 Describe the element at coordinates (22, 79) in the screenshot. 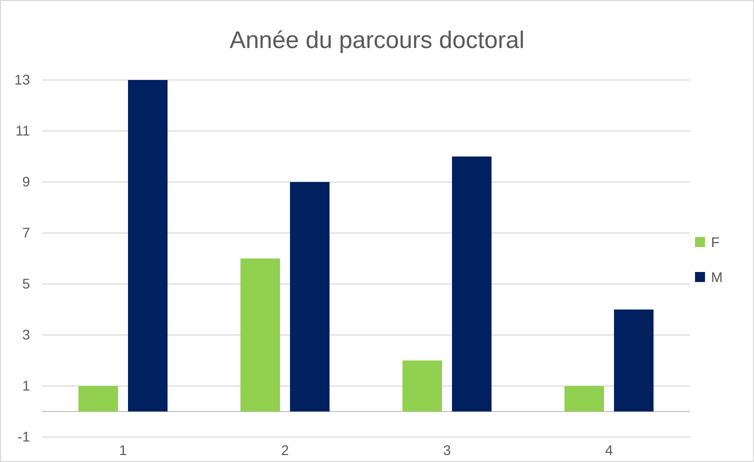

I see `y-tick-label: 13` at that location.